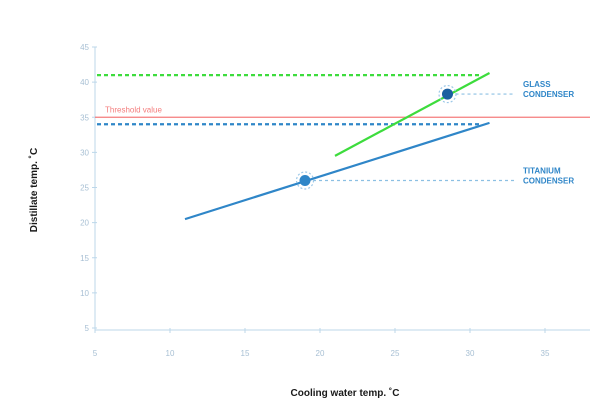  Describe the element at coordinates (470, 353) in the screenshot. I see `x-tick-label: 30` at that location.